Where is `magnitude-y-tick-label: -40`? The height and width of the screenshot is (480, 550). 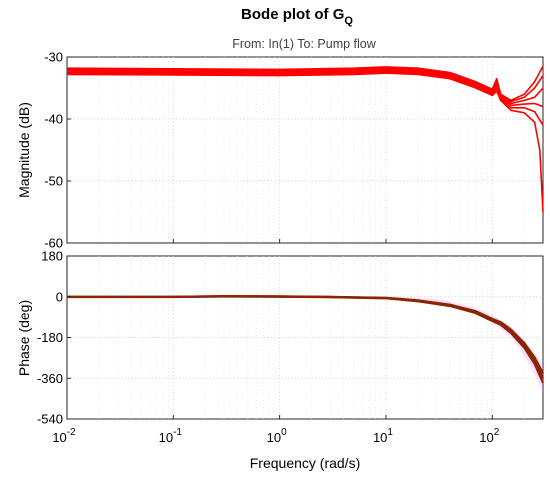
magnitude-y-tick-label: -40 is located at coordinates (53, 119).